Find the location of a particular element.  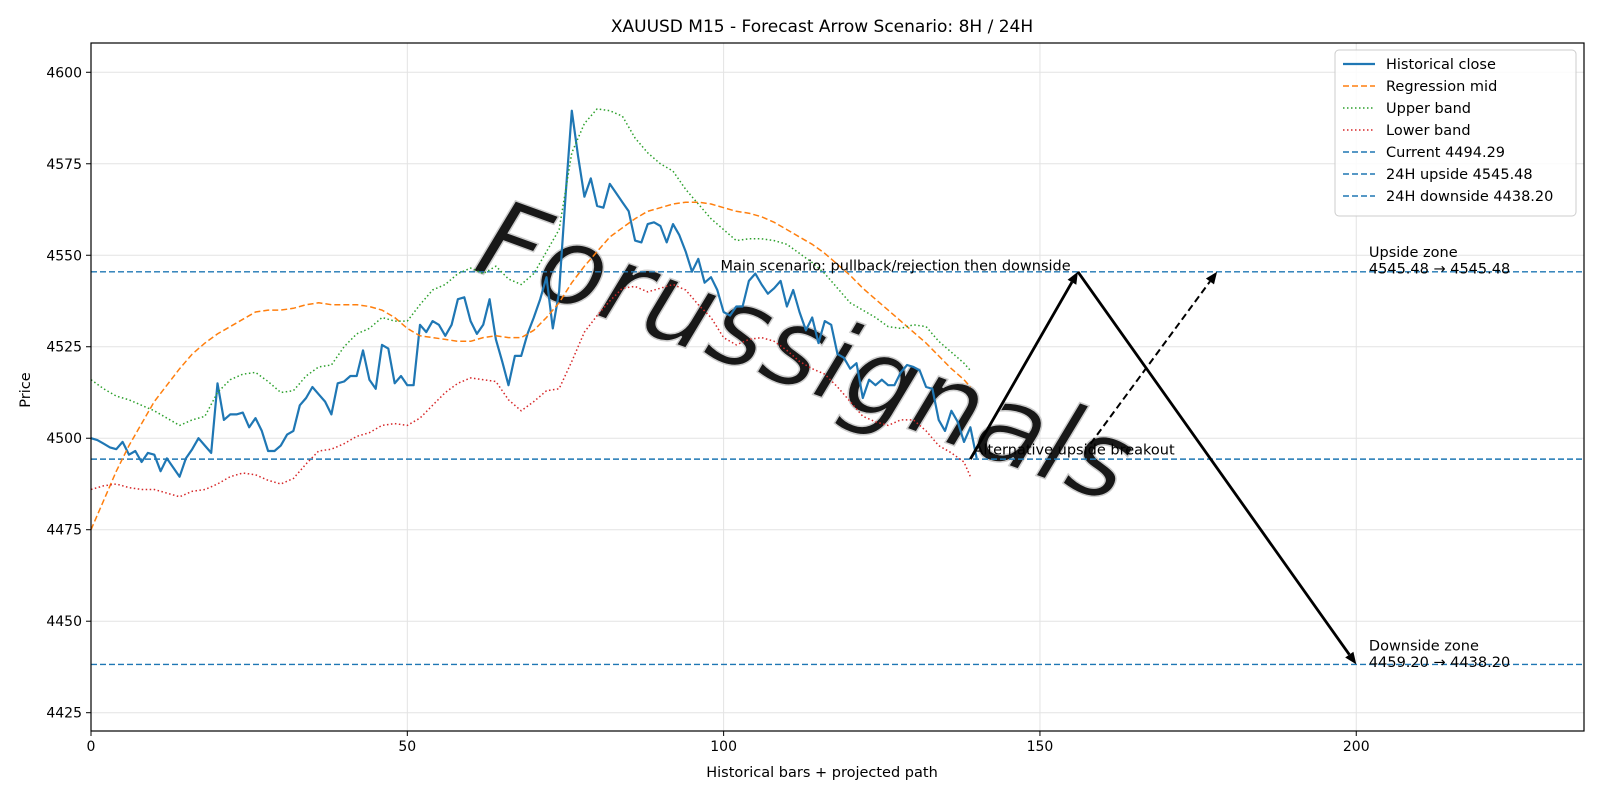

x-tick-label: 0 is located at coordinates (91, 747).